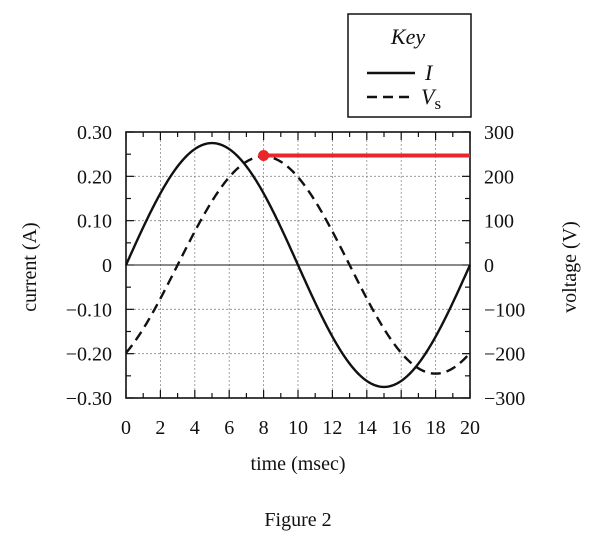 The width and height of the screenshot is (600, 555). What do you see at coordinates (504, 399) in the screenshot?
I see `y-tick-label-right: −300` at bounding box center [504, 399].